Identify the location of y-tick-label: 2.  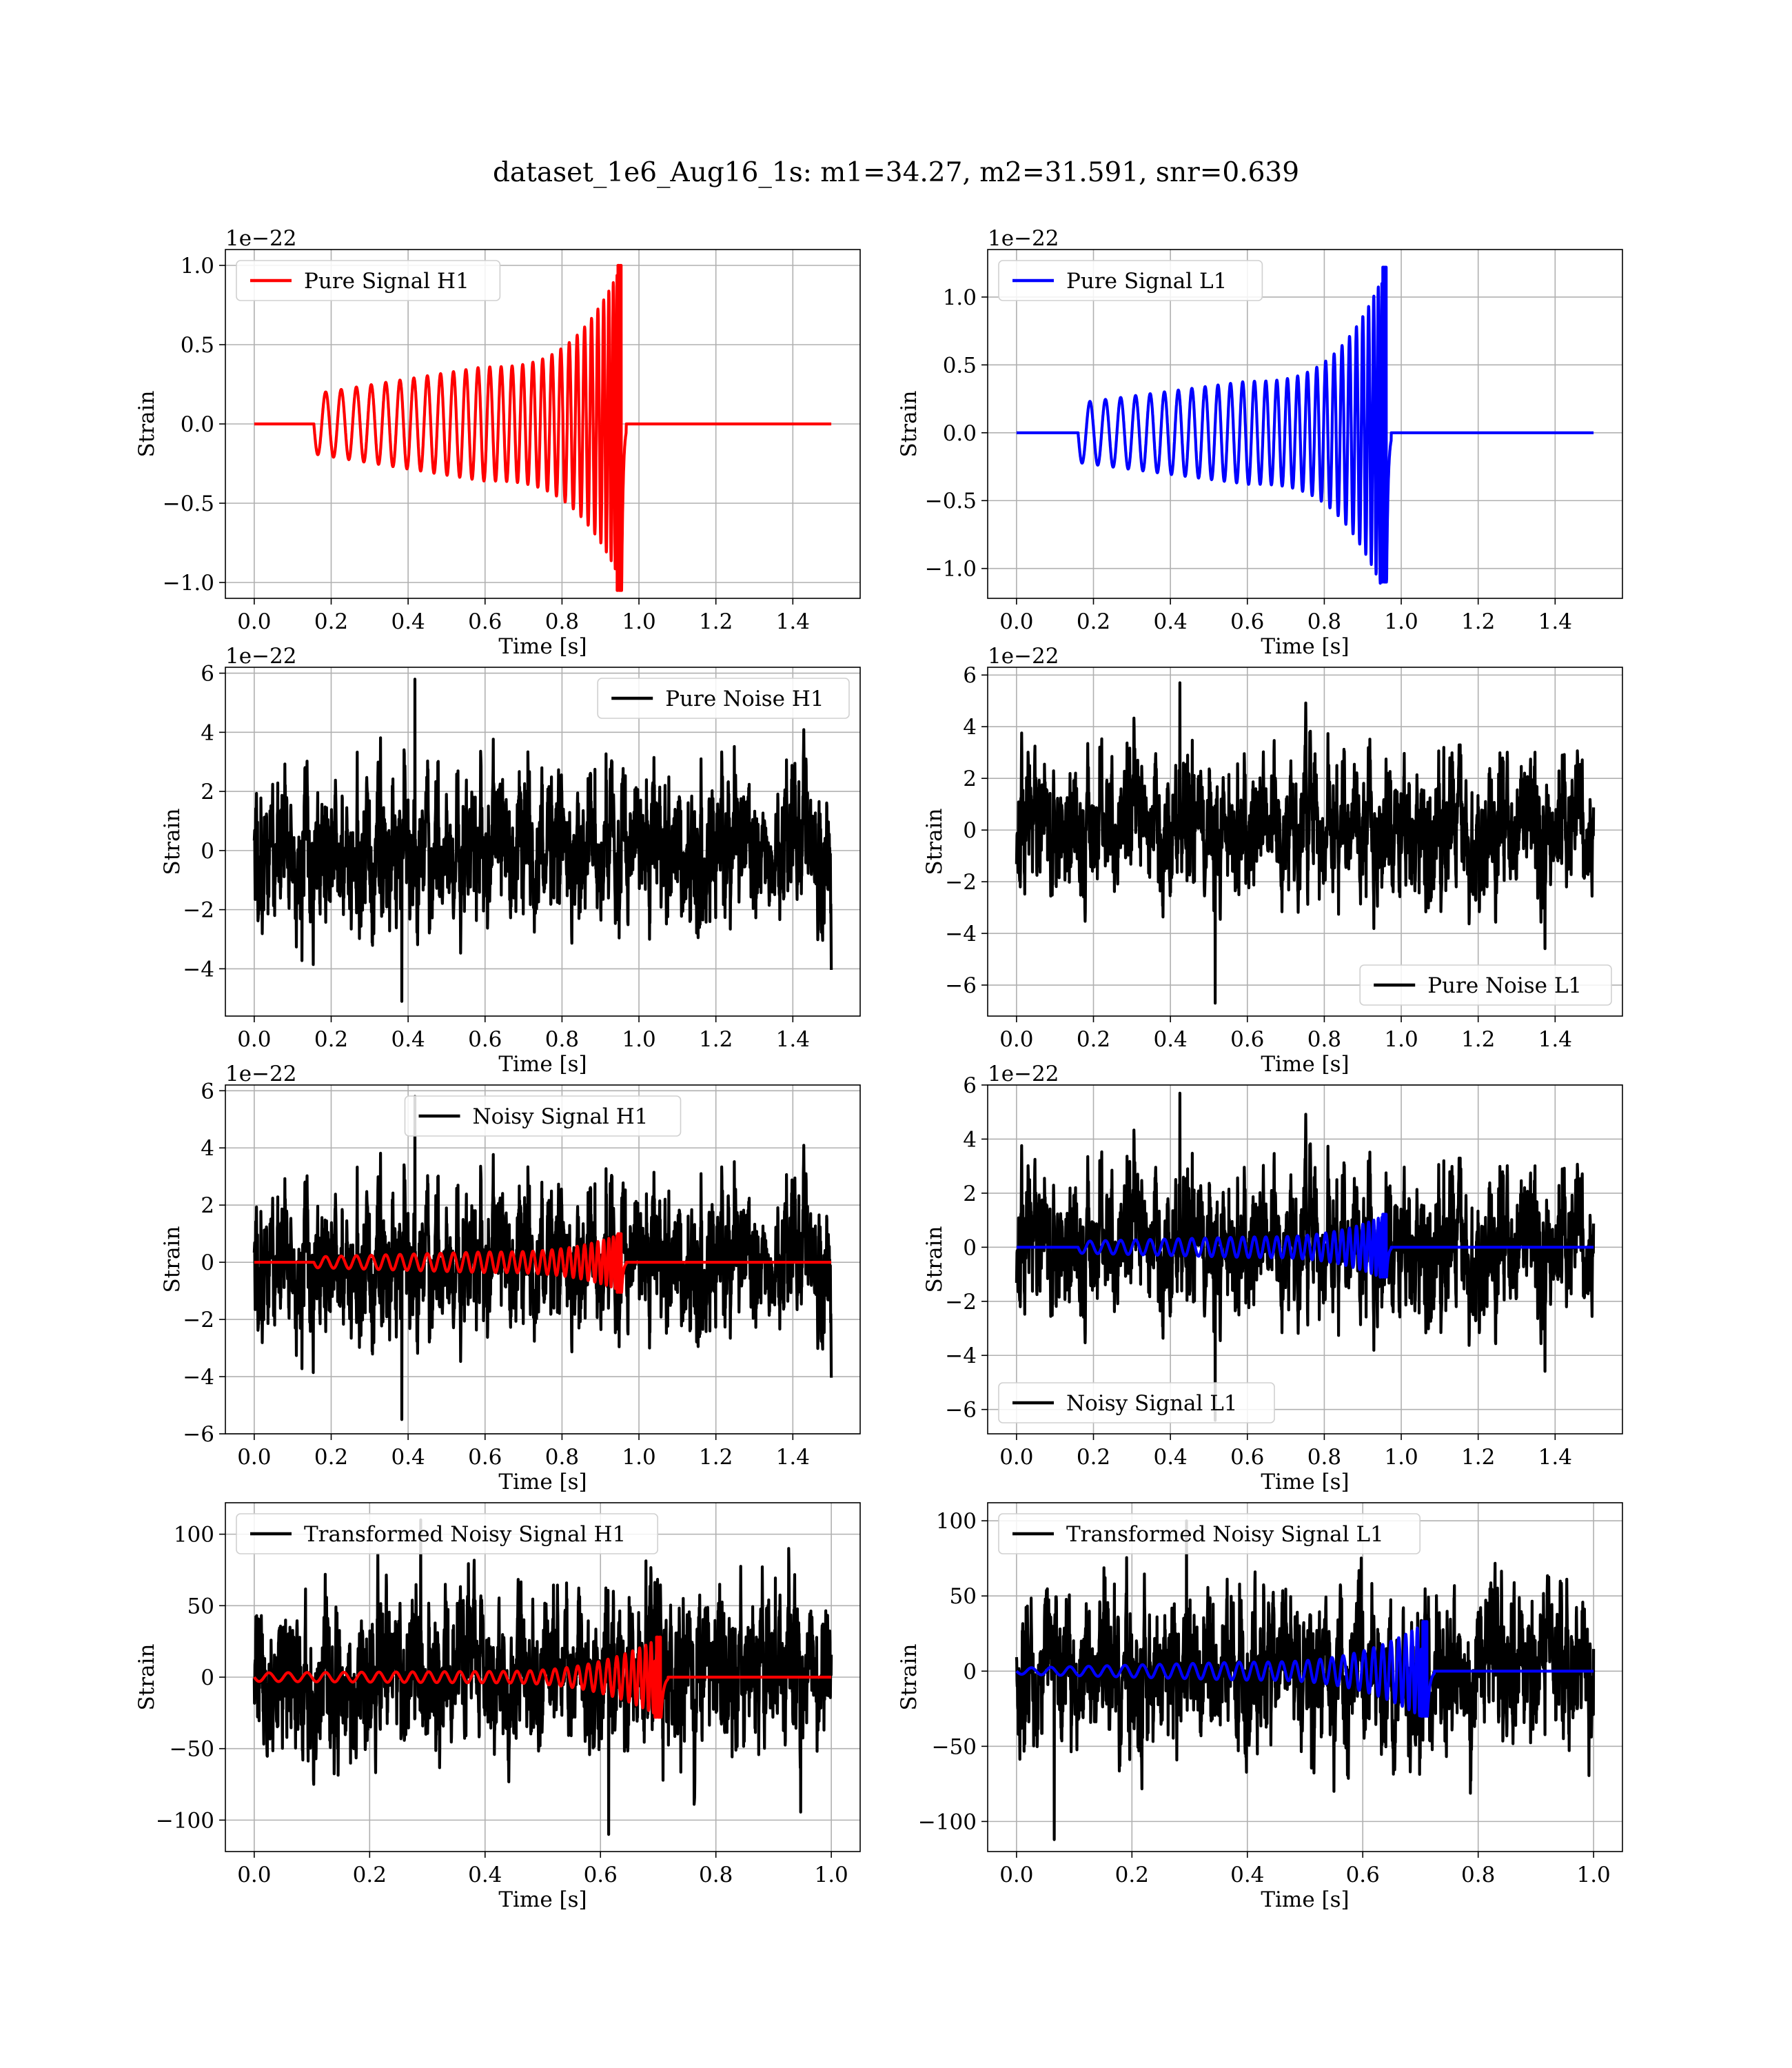
(207, 792).